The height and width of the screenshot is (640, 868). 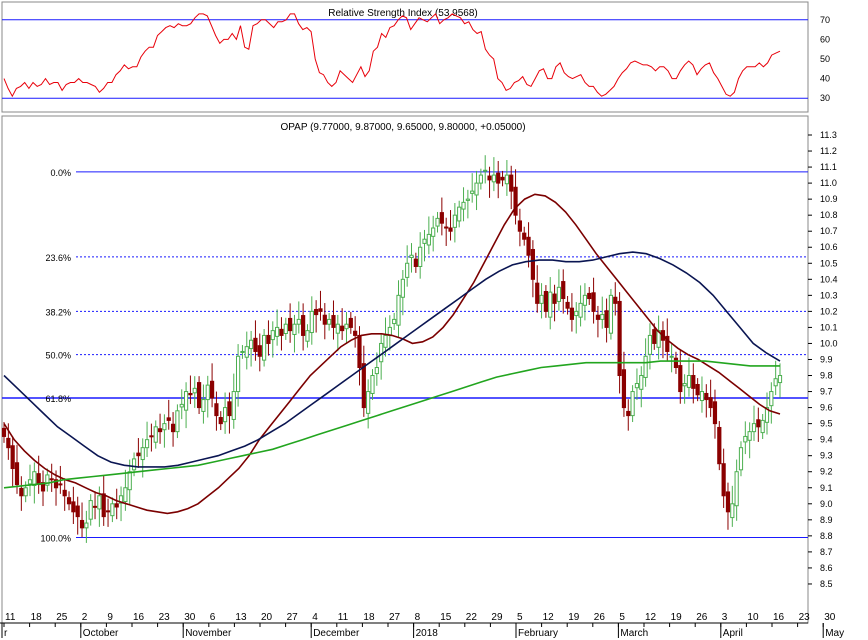 I want to click on price-tick-label-25: 11.0, so click(x=828, y=183).